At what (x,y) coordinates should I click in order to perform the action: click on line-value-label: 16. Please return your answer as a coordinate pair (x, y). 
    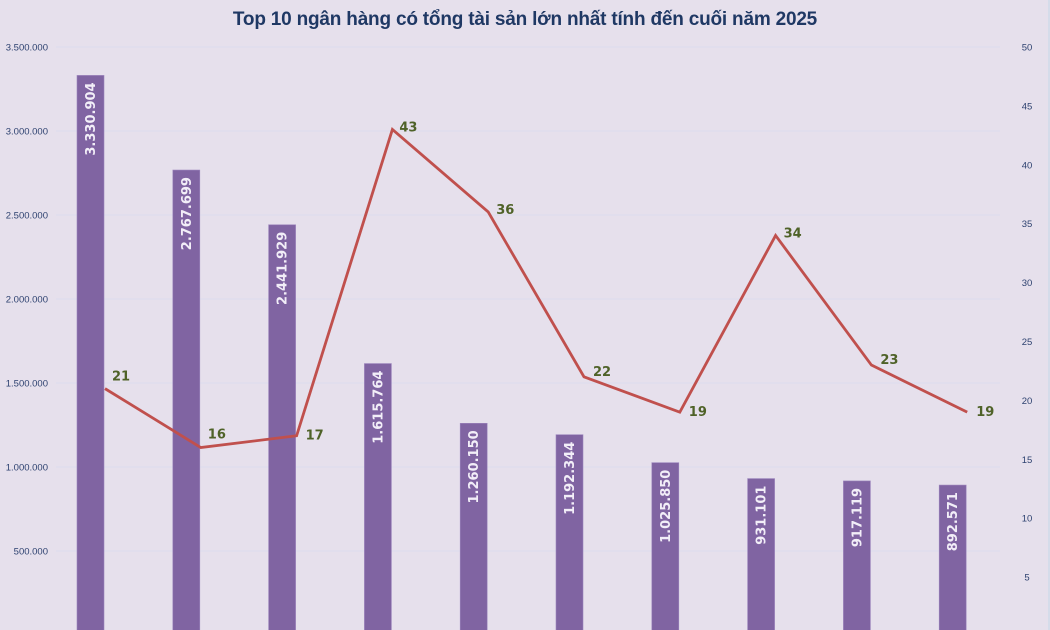
    Looking at the image, I should click on (217, 435).